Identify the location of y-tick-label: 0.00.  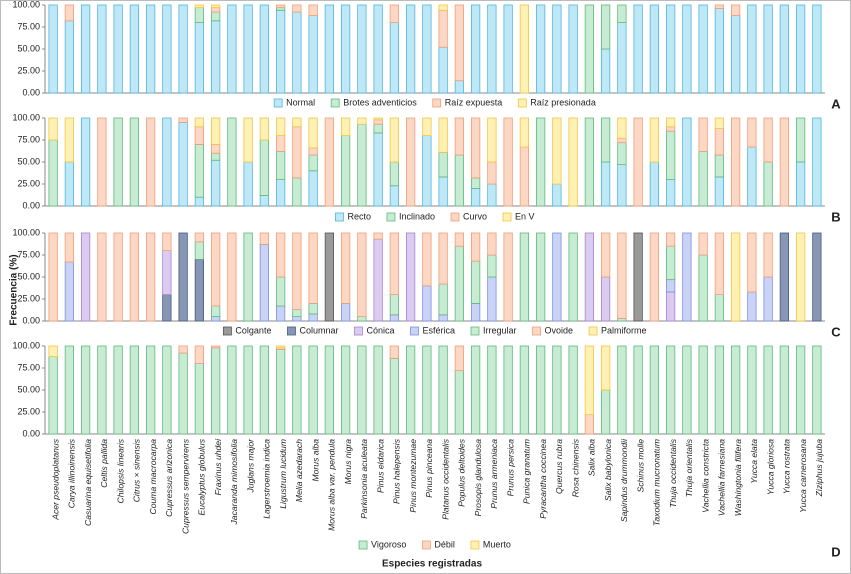
(31, 92).